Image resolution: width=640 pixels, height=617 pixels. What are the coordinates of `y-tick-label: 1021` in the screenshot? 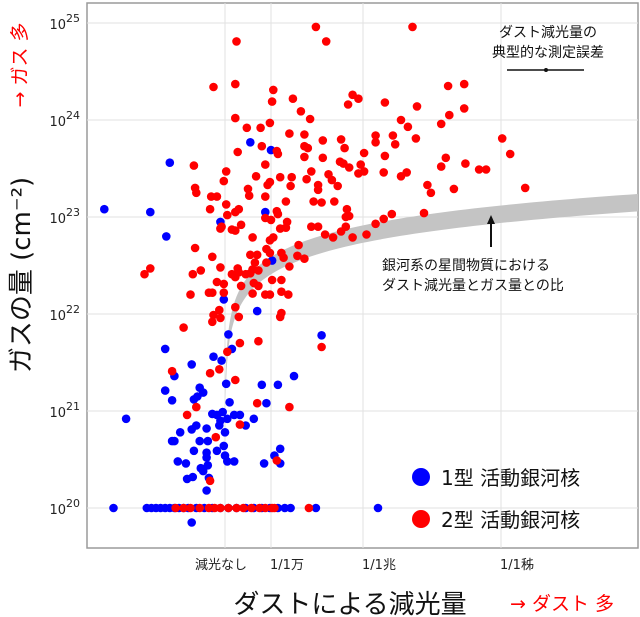 It's located at (64, 410).